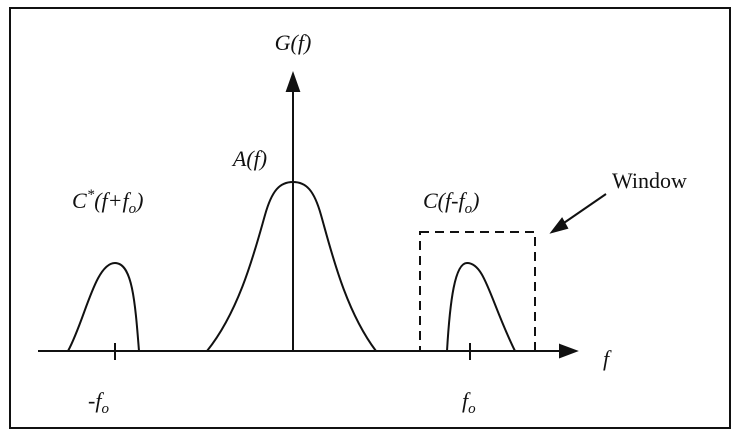  I want to click on center-lobe, so click(291, 266).